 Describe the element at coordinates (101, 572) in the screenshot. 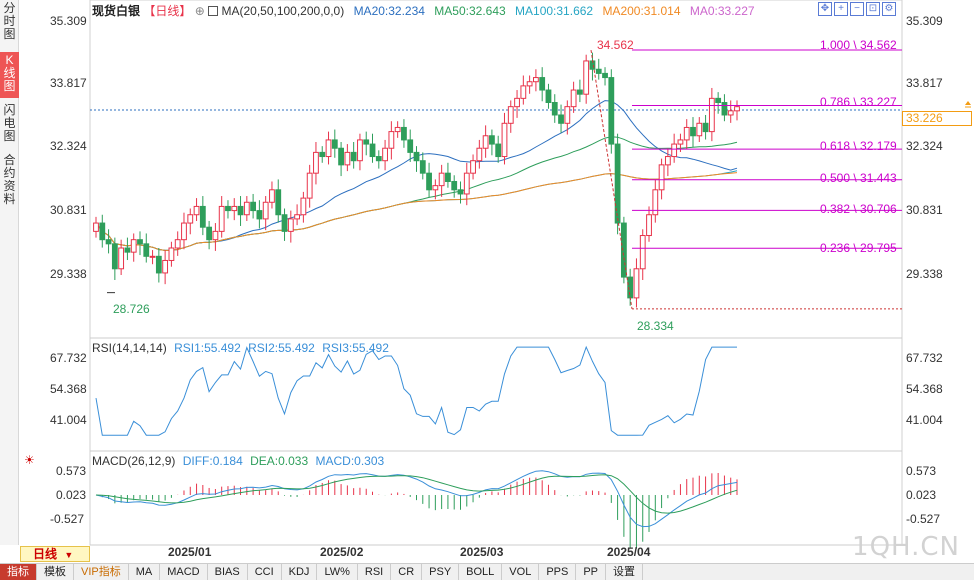

I see `tab-vip-indicators: VIP指标` at that location.